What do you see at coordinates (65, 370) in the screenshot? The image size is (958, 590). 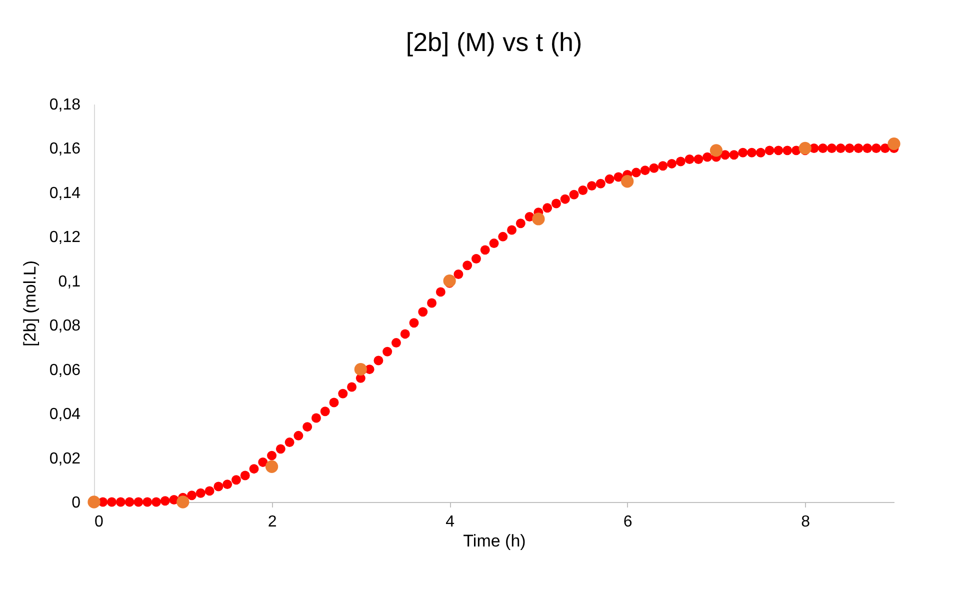 I see `y-tick-label: 0,06` at bounding box center [65, 370].